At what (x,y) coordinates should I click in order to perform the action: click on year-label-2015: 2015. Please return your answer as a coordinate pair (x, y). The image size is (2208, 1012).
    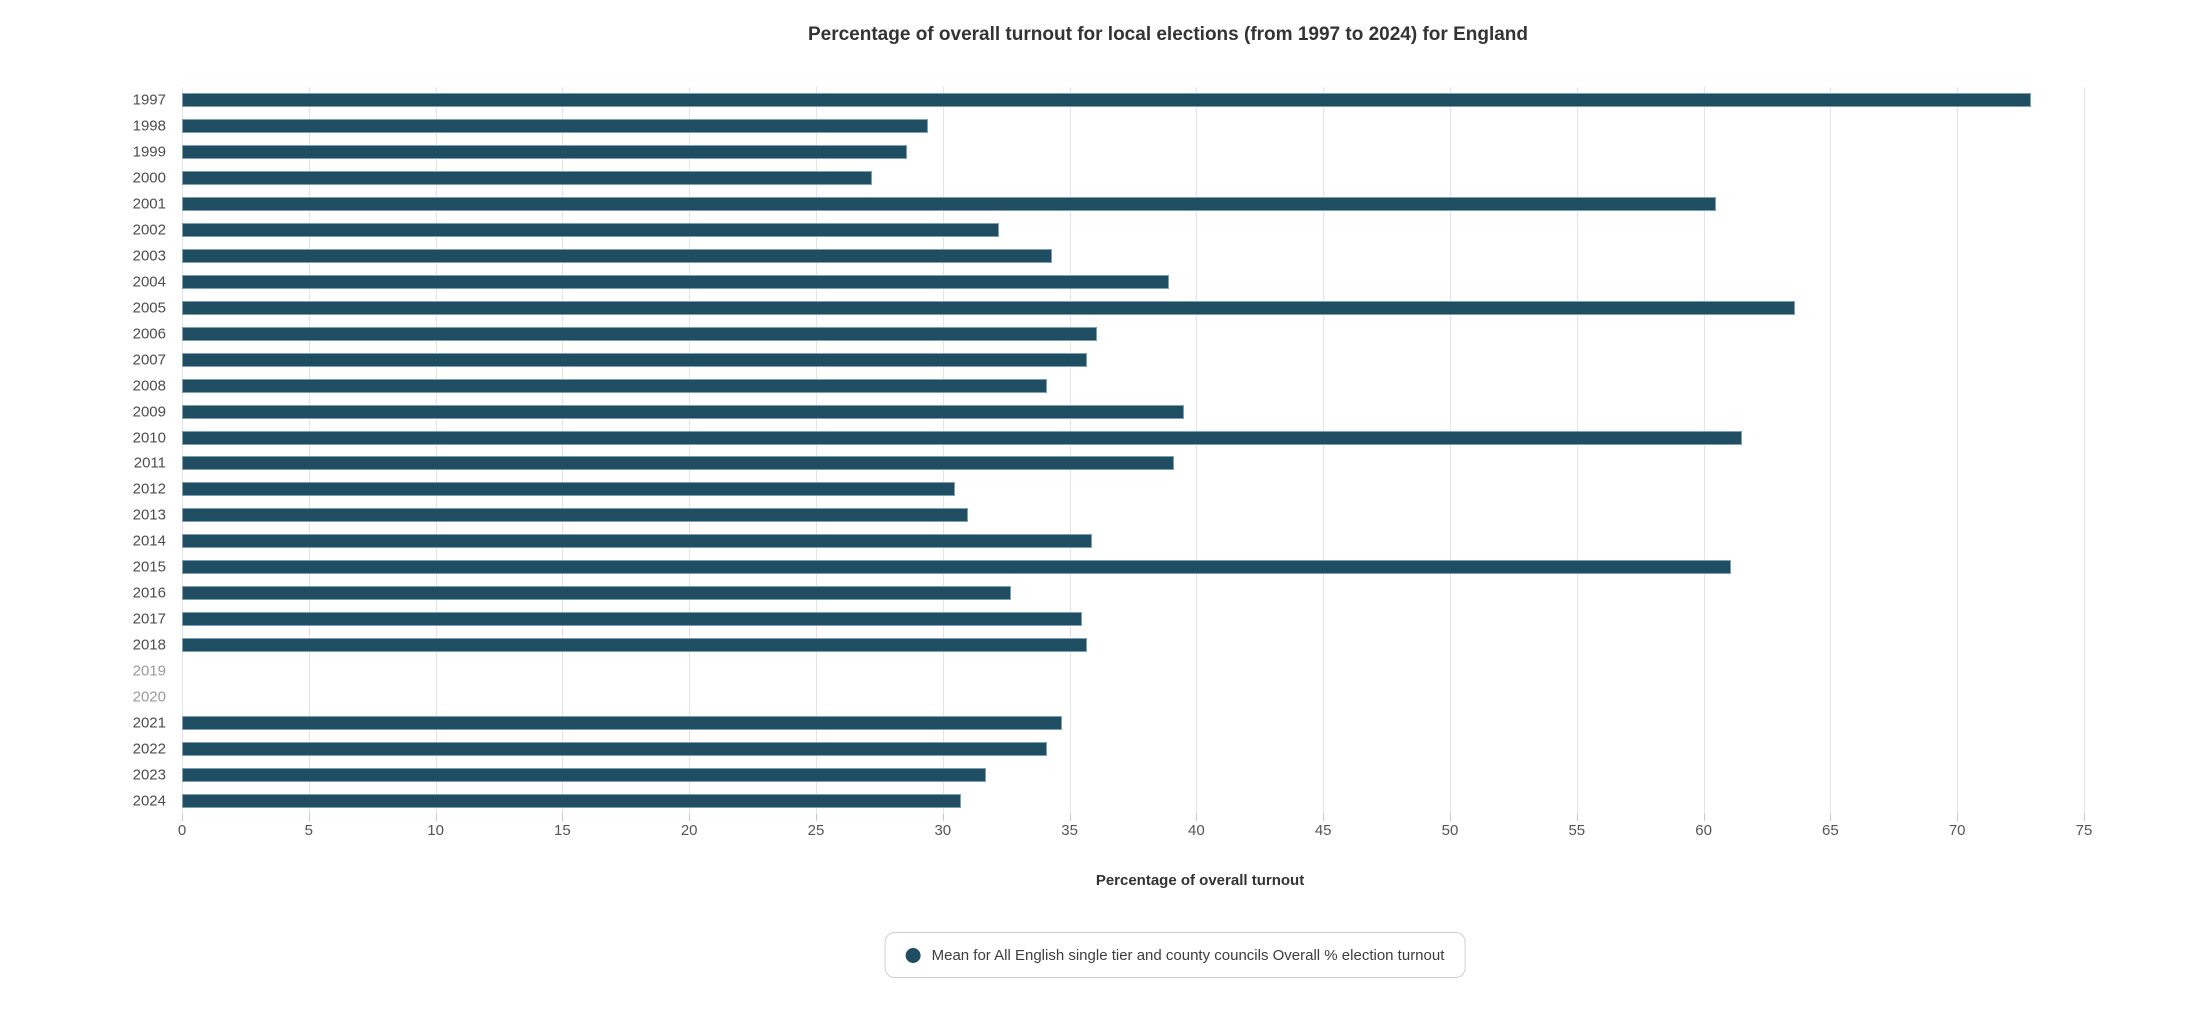
    Looking at the image, I should click on (149, 567).